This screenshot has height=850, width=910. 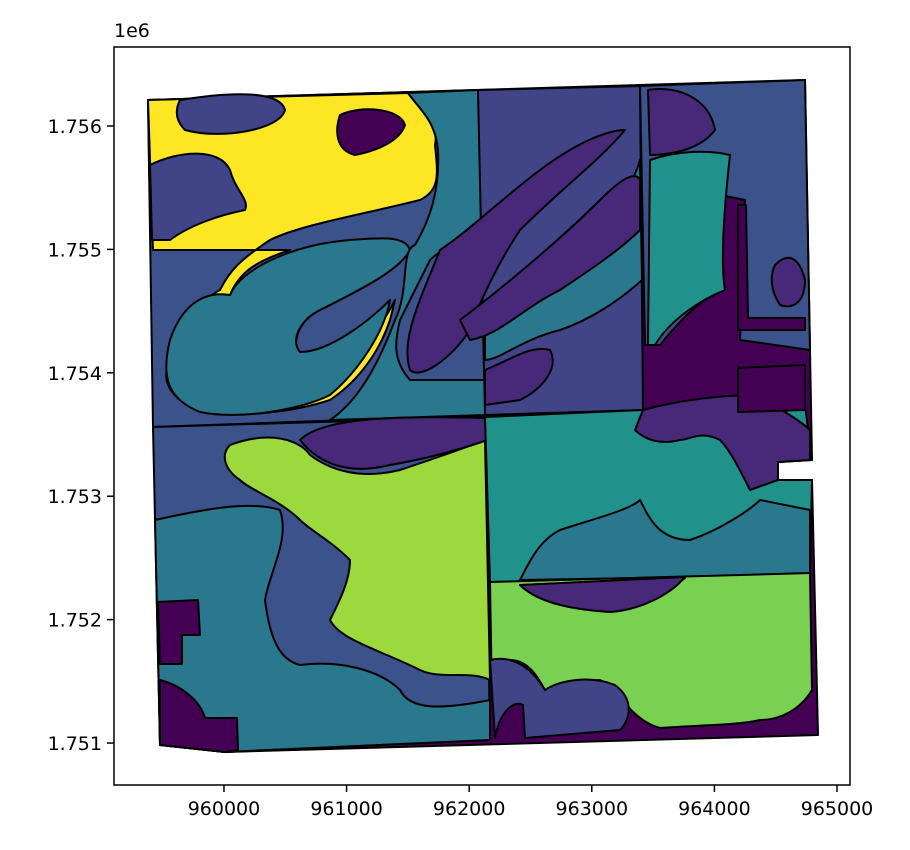 I want to click on y-tick-label: 1.751, so click(x=75, y=744).